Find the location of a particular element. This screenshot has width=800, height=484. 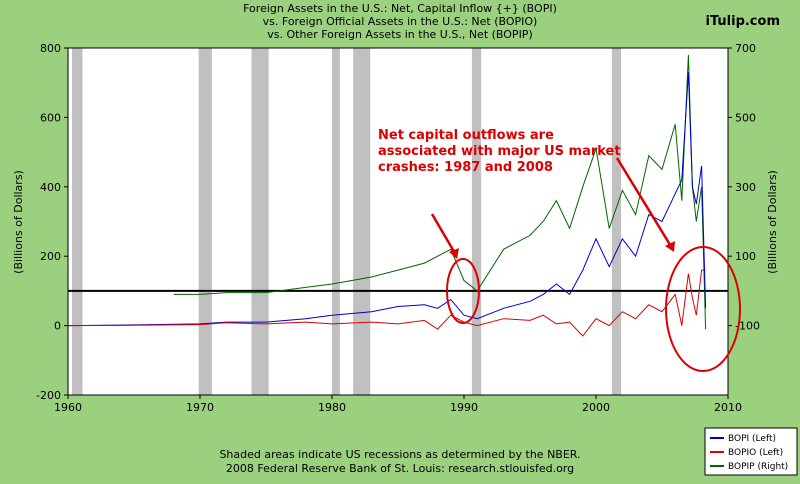

crash-circle-2008 is located at coordinates (703, 309).